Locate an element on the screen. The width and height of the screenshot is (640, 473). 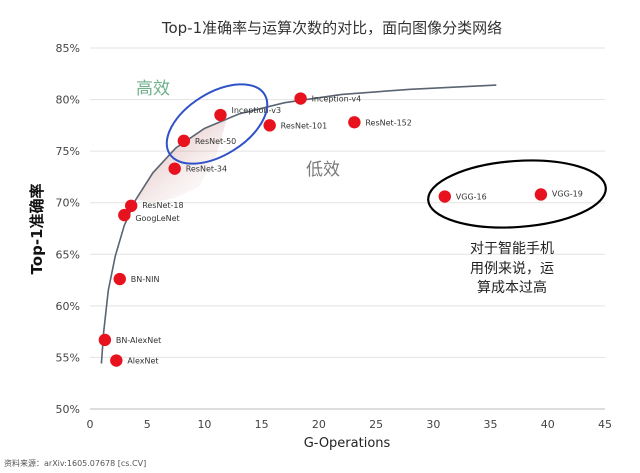
shade-region is located at coordinates (187, 158).